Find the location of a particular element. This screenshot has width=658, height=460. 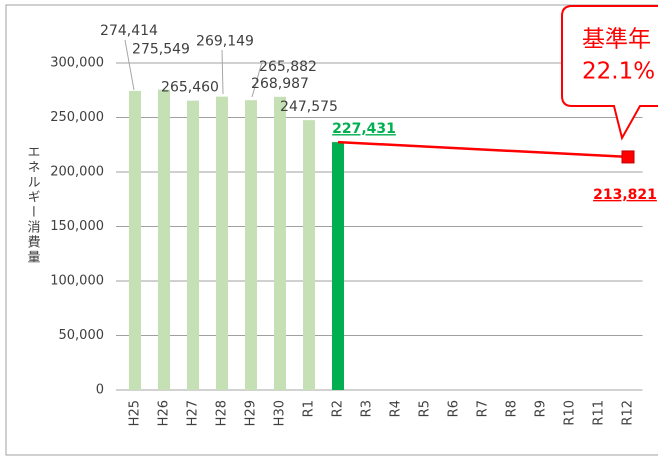

y-tick-label: 250,000 is located at coordinates (77, 117).